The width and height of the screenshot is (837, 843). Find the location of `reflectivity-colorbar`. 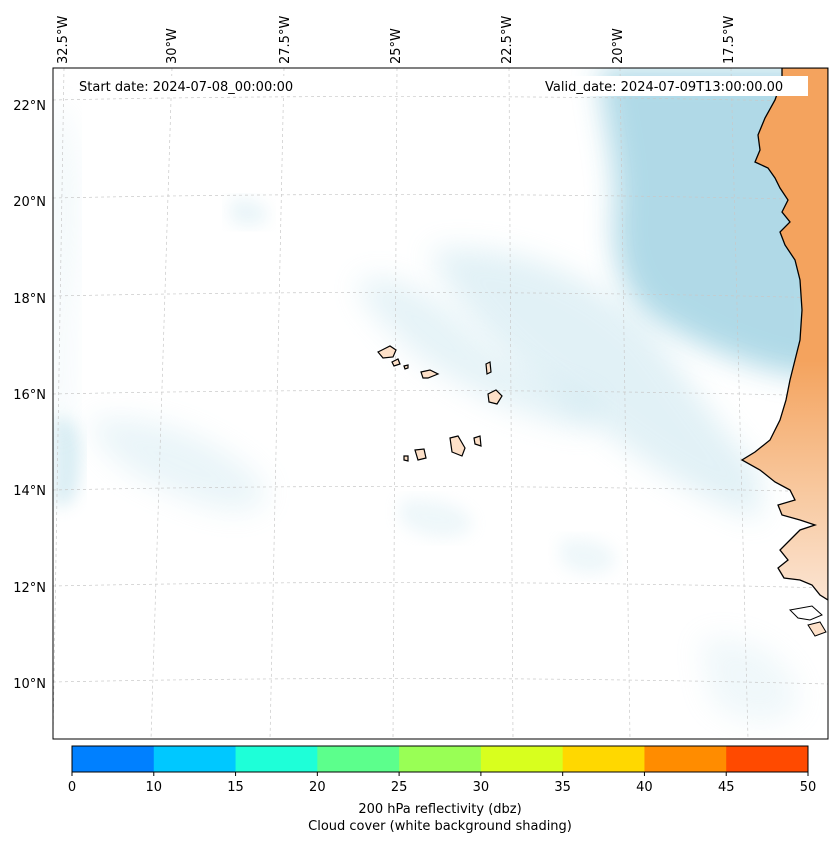

reflectivity-colorbar is located at coordinates (440, 759).